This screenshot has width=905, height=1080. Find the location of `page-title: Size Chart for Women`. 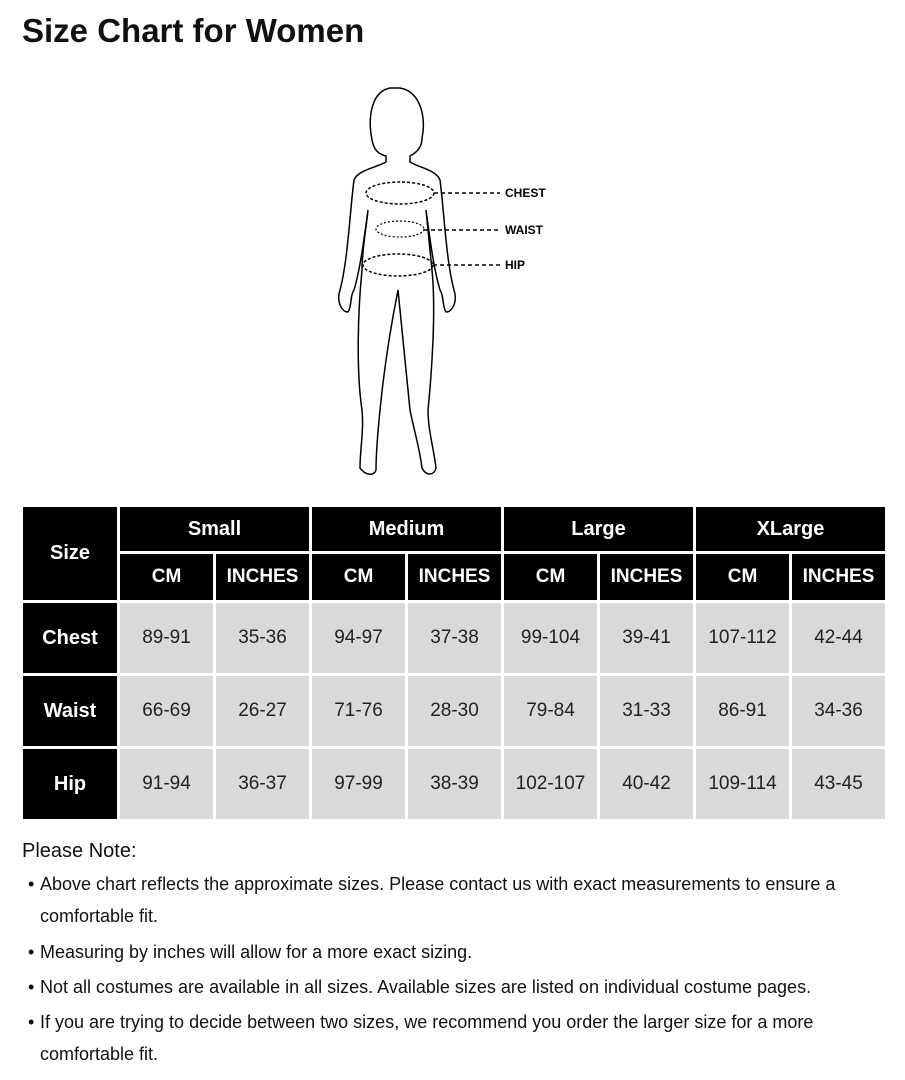

page-title: Size Chart for Women is located at coordinates (193, 30).